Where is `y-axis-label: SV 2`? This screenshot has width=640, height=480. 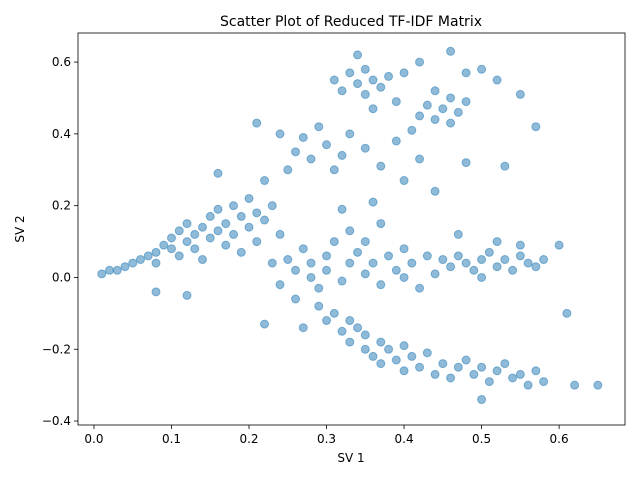 y-axis-label: SV 2 is located at coordinates (20, 228).